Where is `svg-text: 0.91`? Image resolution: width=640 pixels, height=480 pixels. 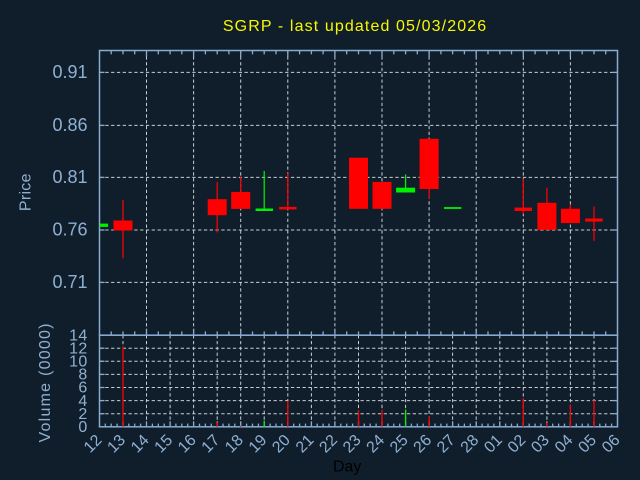 svg-text: 0.91 is located at coordinates (70, 72).